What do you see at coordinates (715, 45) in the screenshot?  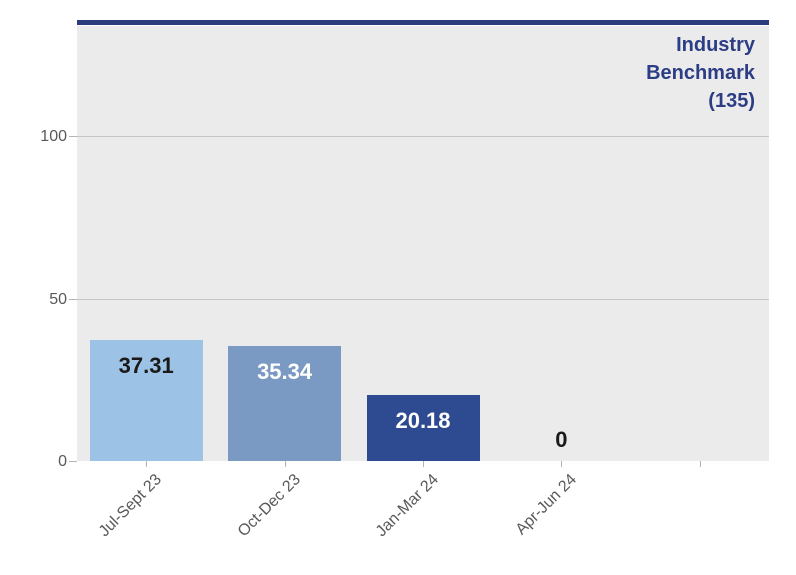 I see `benchmark-label-line1: Industry` at bounding box center [715, 45].